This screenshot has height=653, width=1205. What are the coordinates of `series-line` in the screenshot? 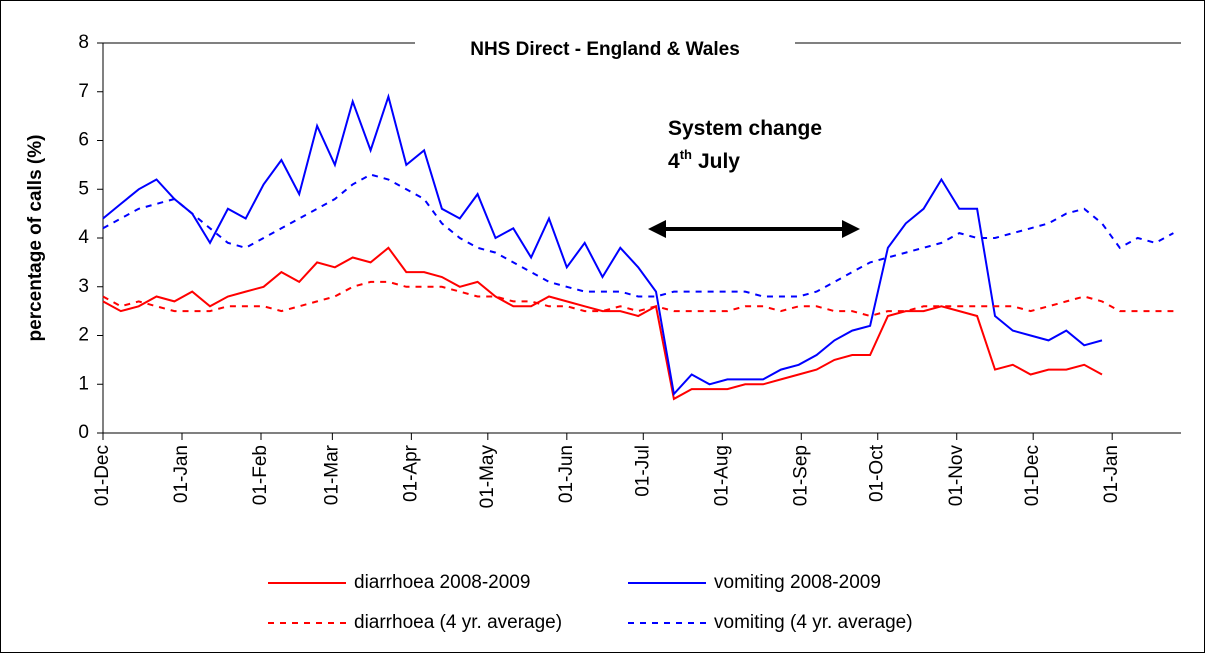 It's located at (638, 299).